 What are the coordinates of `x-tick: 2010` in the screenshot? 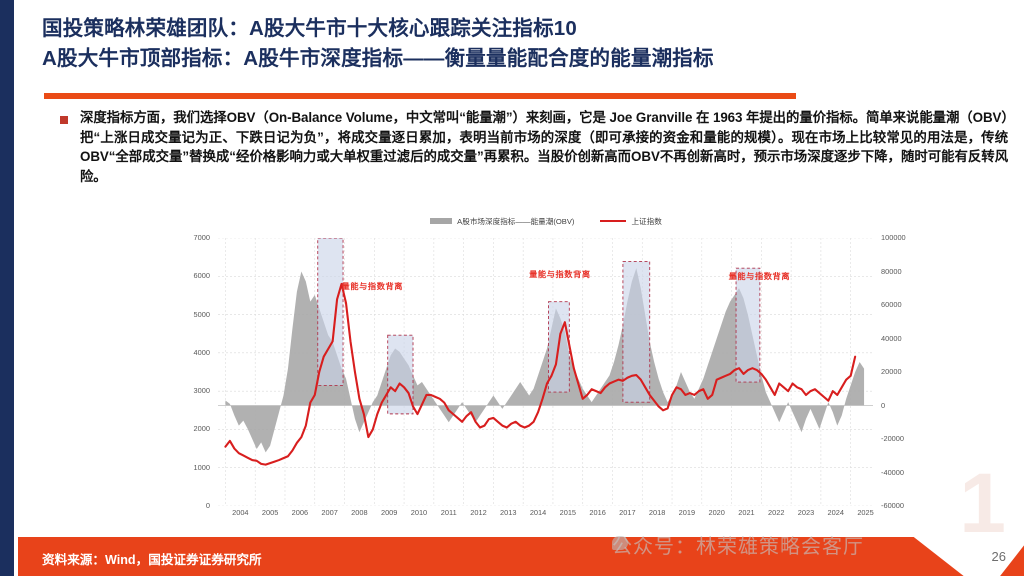 It's located at (419, 512).